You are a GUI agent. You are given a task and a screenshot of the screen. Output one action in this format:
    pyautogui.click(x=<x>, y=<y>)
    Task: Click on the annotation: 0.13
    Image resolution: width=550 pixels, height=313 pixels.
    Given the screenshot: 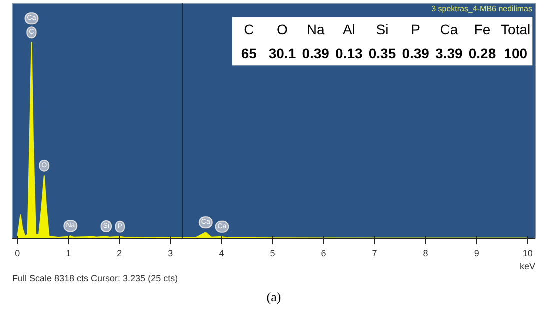 What is the action you would take?
    pyautogui.click(x=350, y=54)
    